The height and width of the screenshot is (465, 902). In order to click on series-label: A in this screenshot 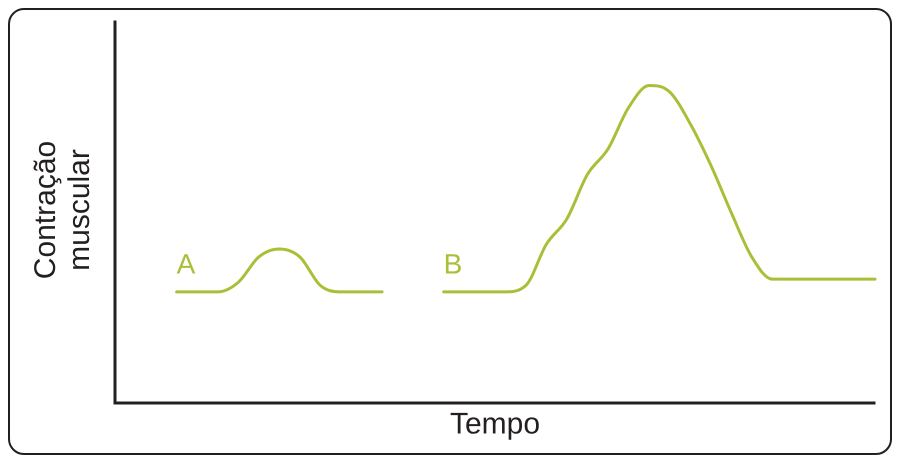, I will do `click(186, 264)`.